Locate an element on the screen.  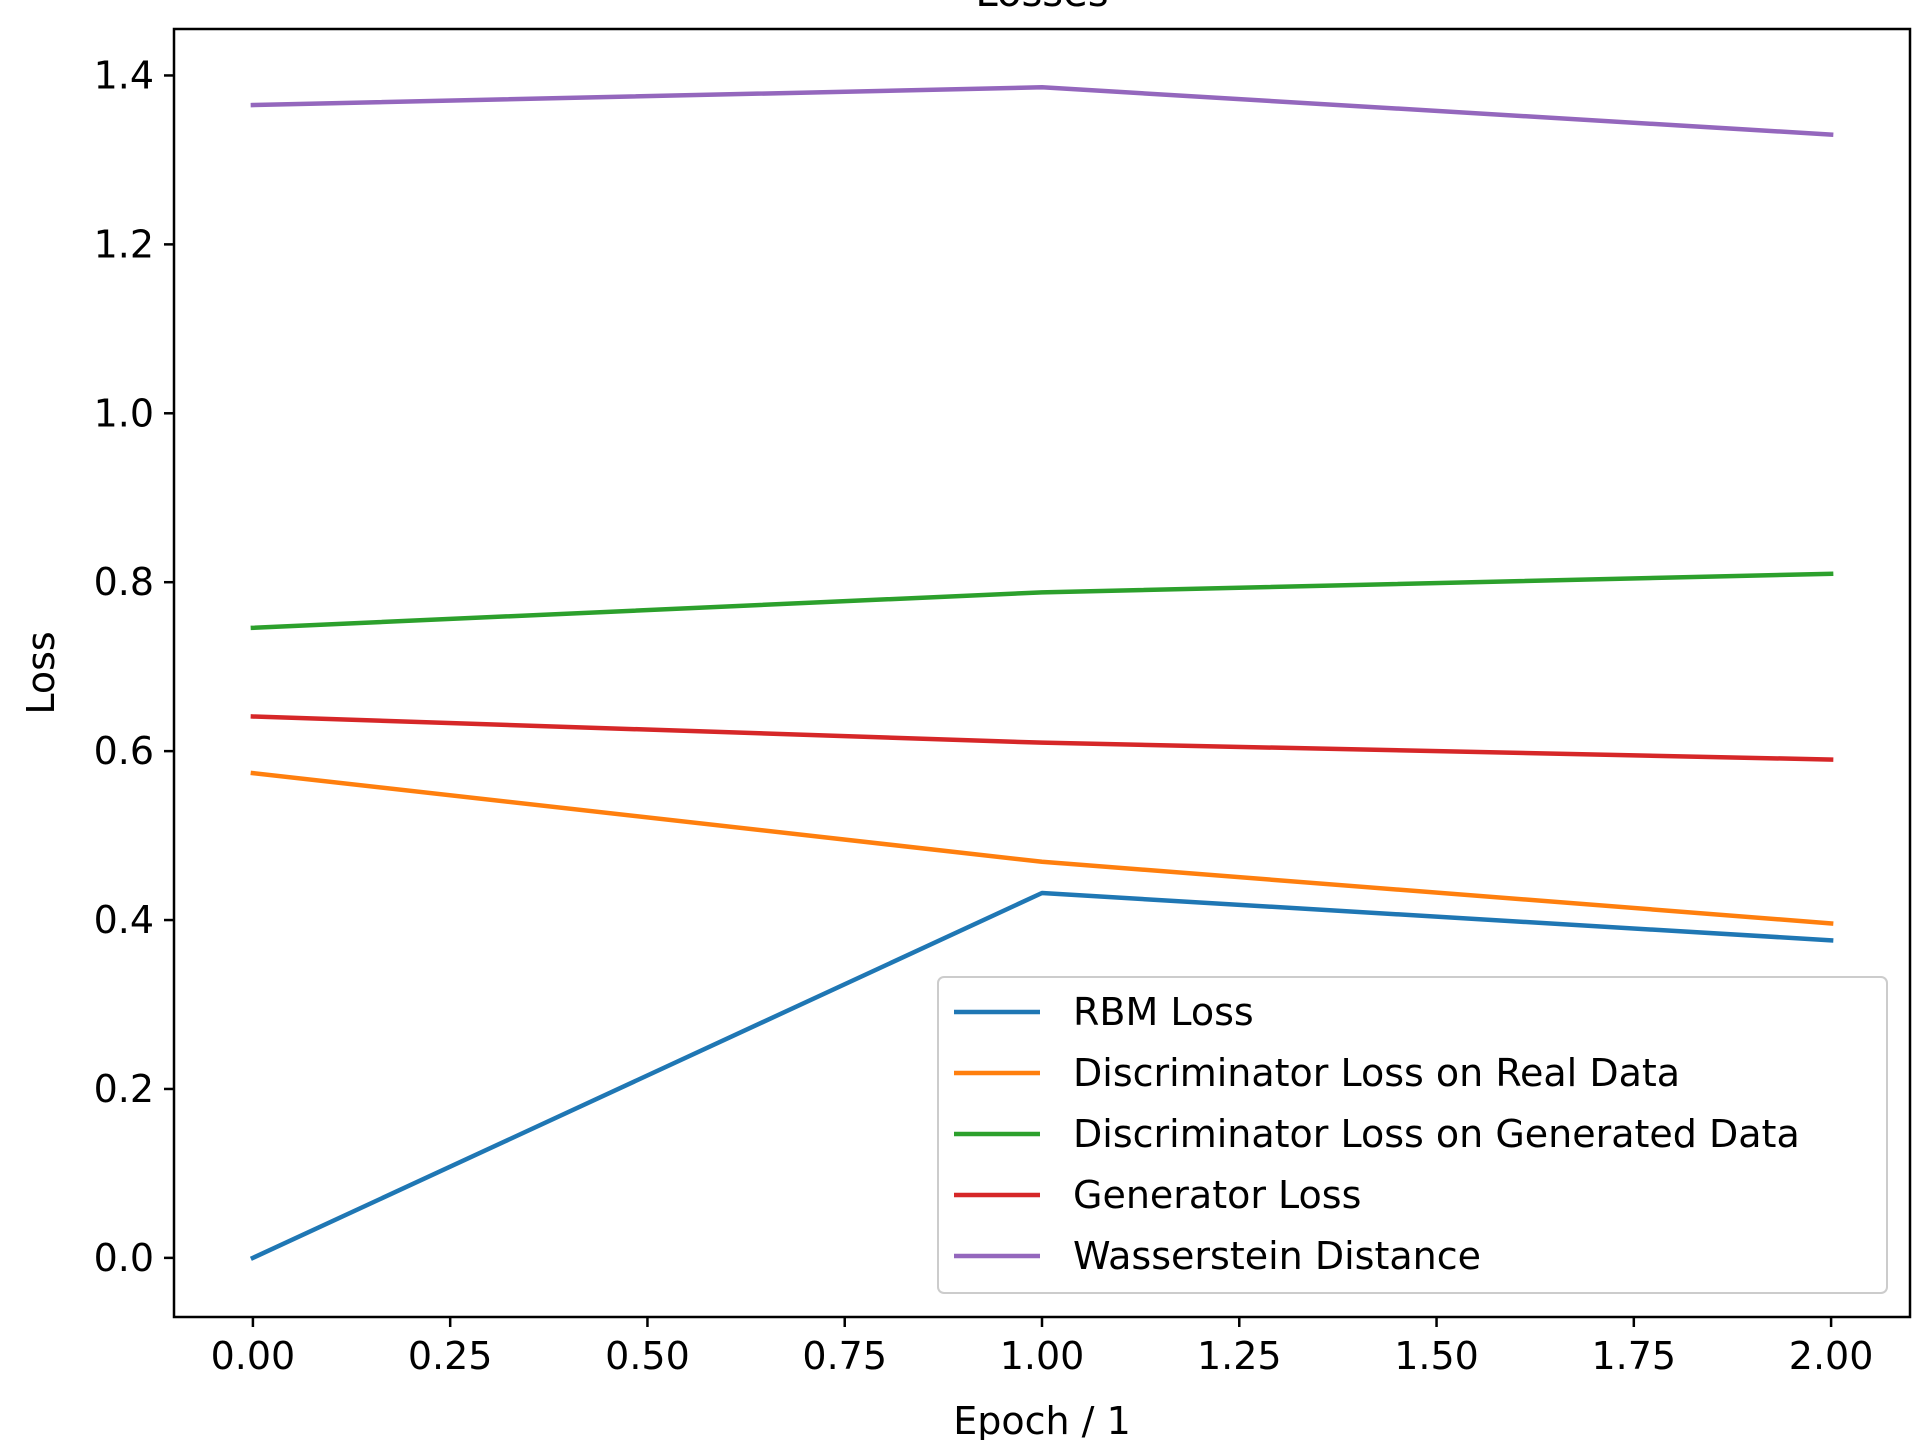
legend-label-discriminator-loss-on-real-data: Discriminator Loss on Real Data is located at coordinates (1376, 1073).